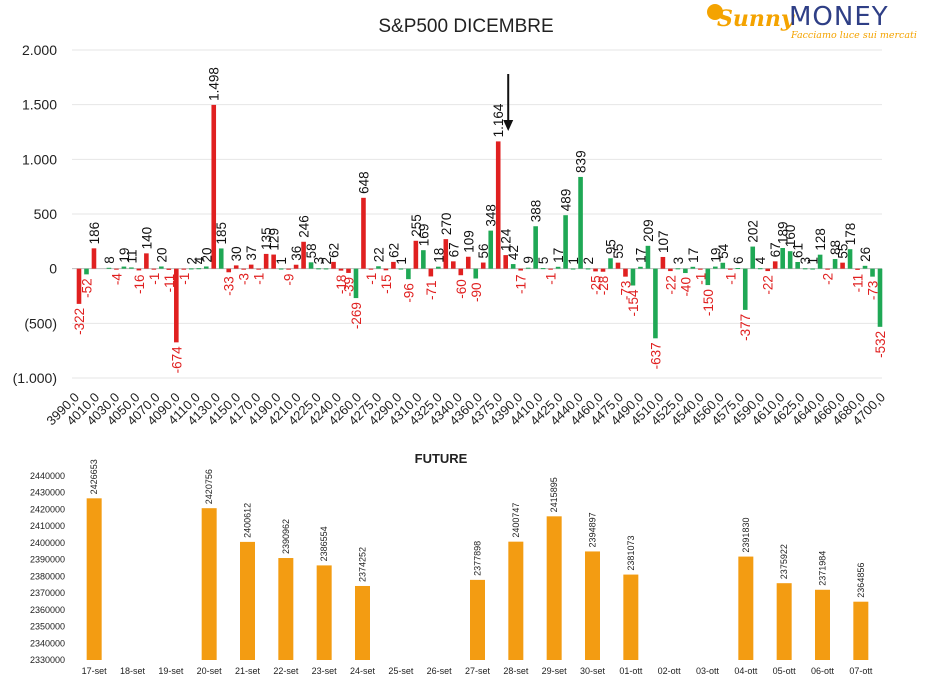 This screenshot has width=947, height=695. What do you see at coordinates (131, 256) in the screenshot?
I see `data-label-4025: 11` at bounding box center [131, 256].